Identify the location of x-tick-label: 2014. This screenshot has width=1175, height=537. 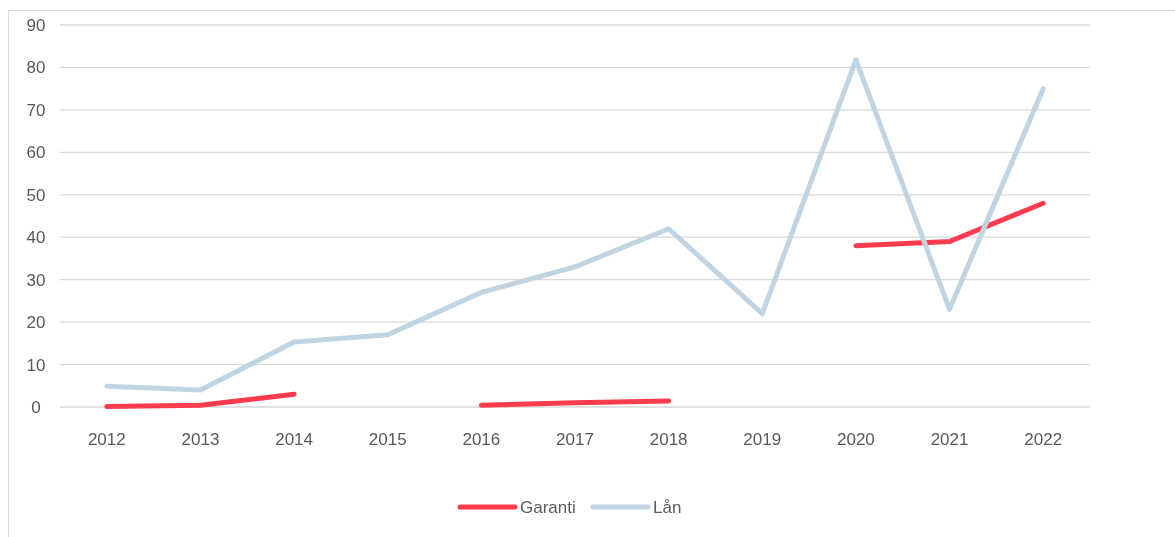
(294, 439).